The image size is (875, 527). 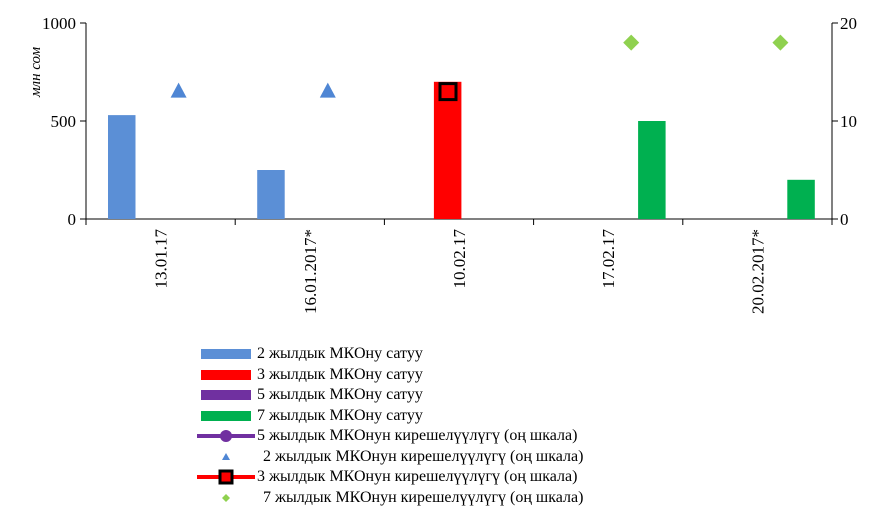 I want to click on legend-label: 3 жылдык МКОну сатуу, so click(x=340, y=374).